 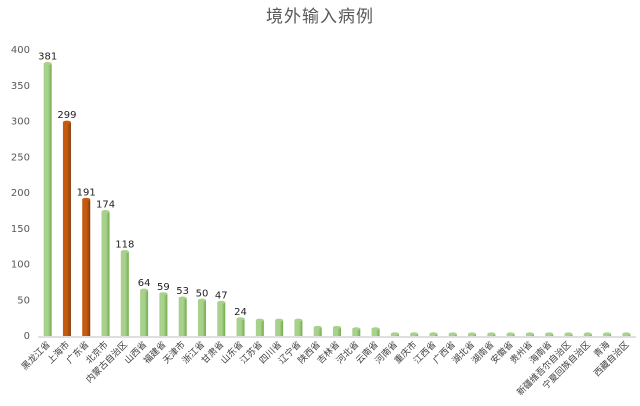 I want to click on y-tick-label: 200, so click(x=20, y=193).